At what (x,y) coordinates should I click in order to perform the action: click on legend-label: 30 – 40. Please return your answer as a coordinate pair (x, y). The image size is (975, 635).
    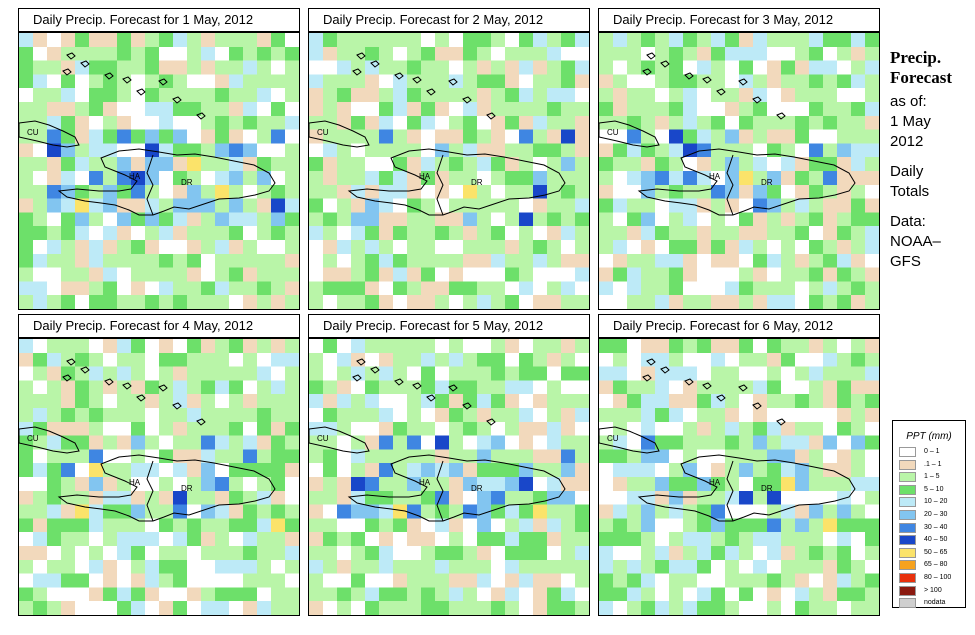
    Looking at the image, I should click on (936, 527).